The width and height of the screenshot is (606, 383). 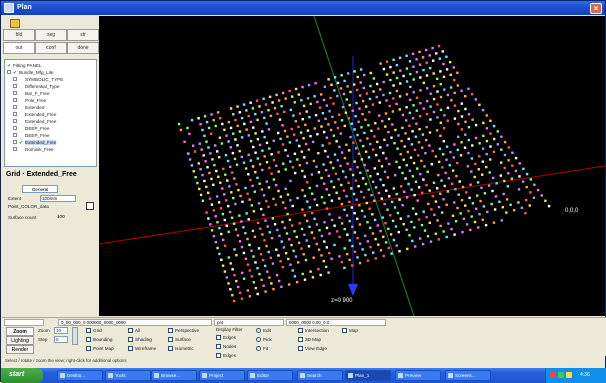 I want to click on tab-conf: conf, so click(x=51, y=48).